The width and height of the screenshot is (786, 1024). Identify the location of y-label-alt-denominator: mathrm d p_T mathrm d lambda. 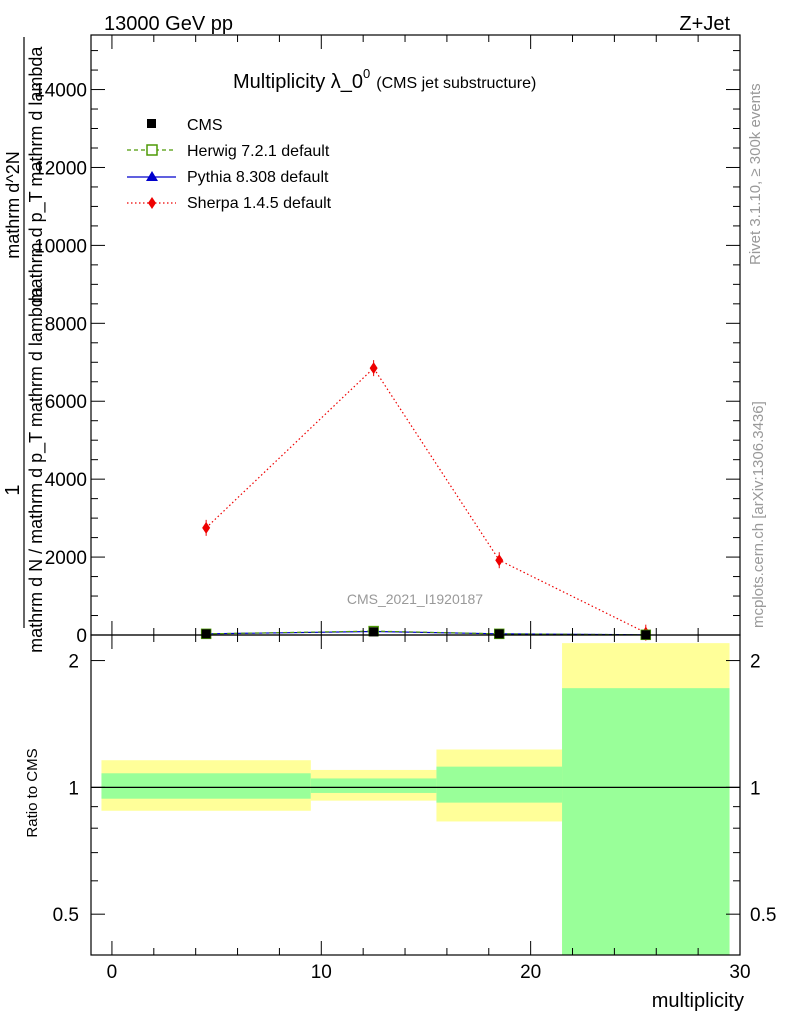
(36, 175).